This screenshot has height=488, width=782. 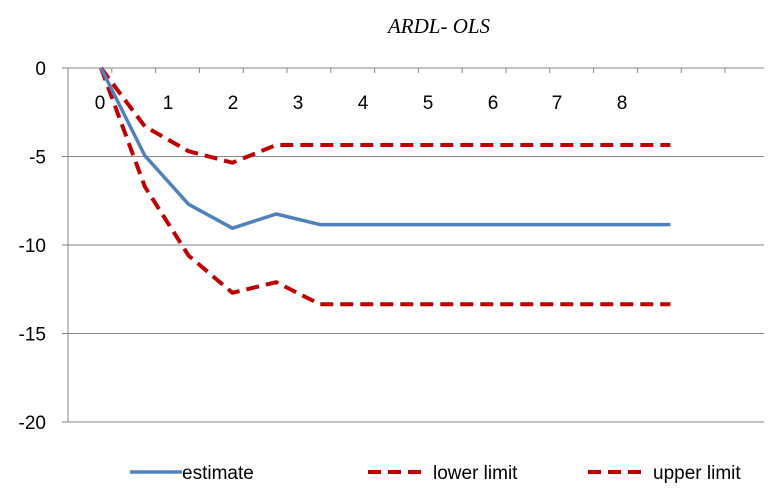 I want to click on y-tick-label: -5, so click(x=37, y=158).